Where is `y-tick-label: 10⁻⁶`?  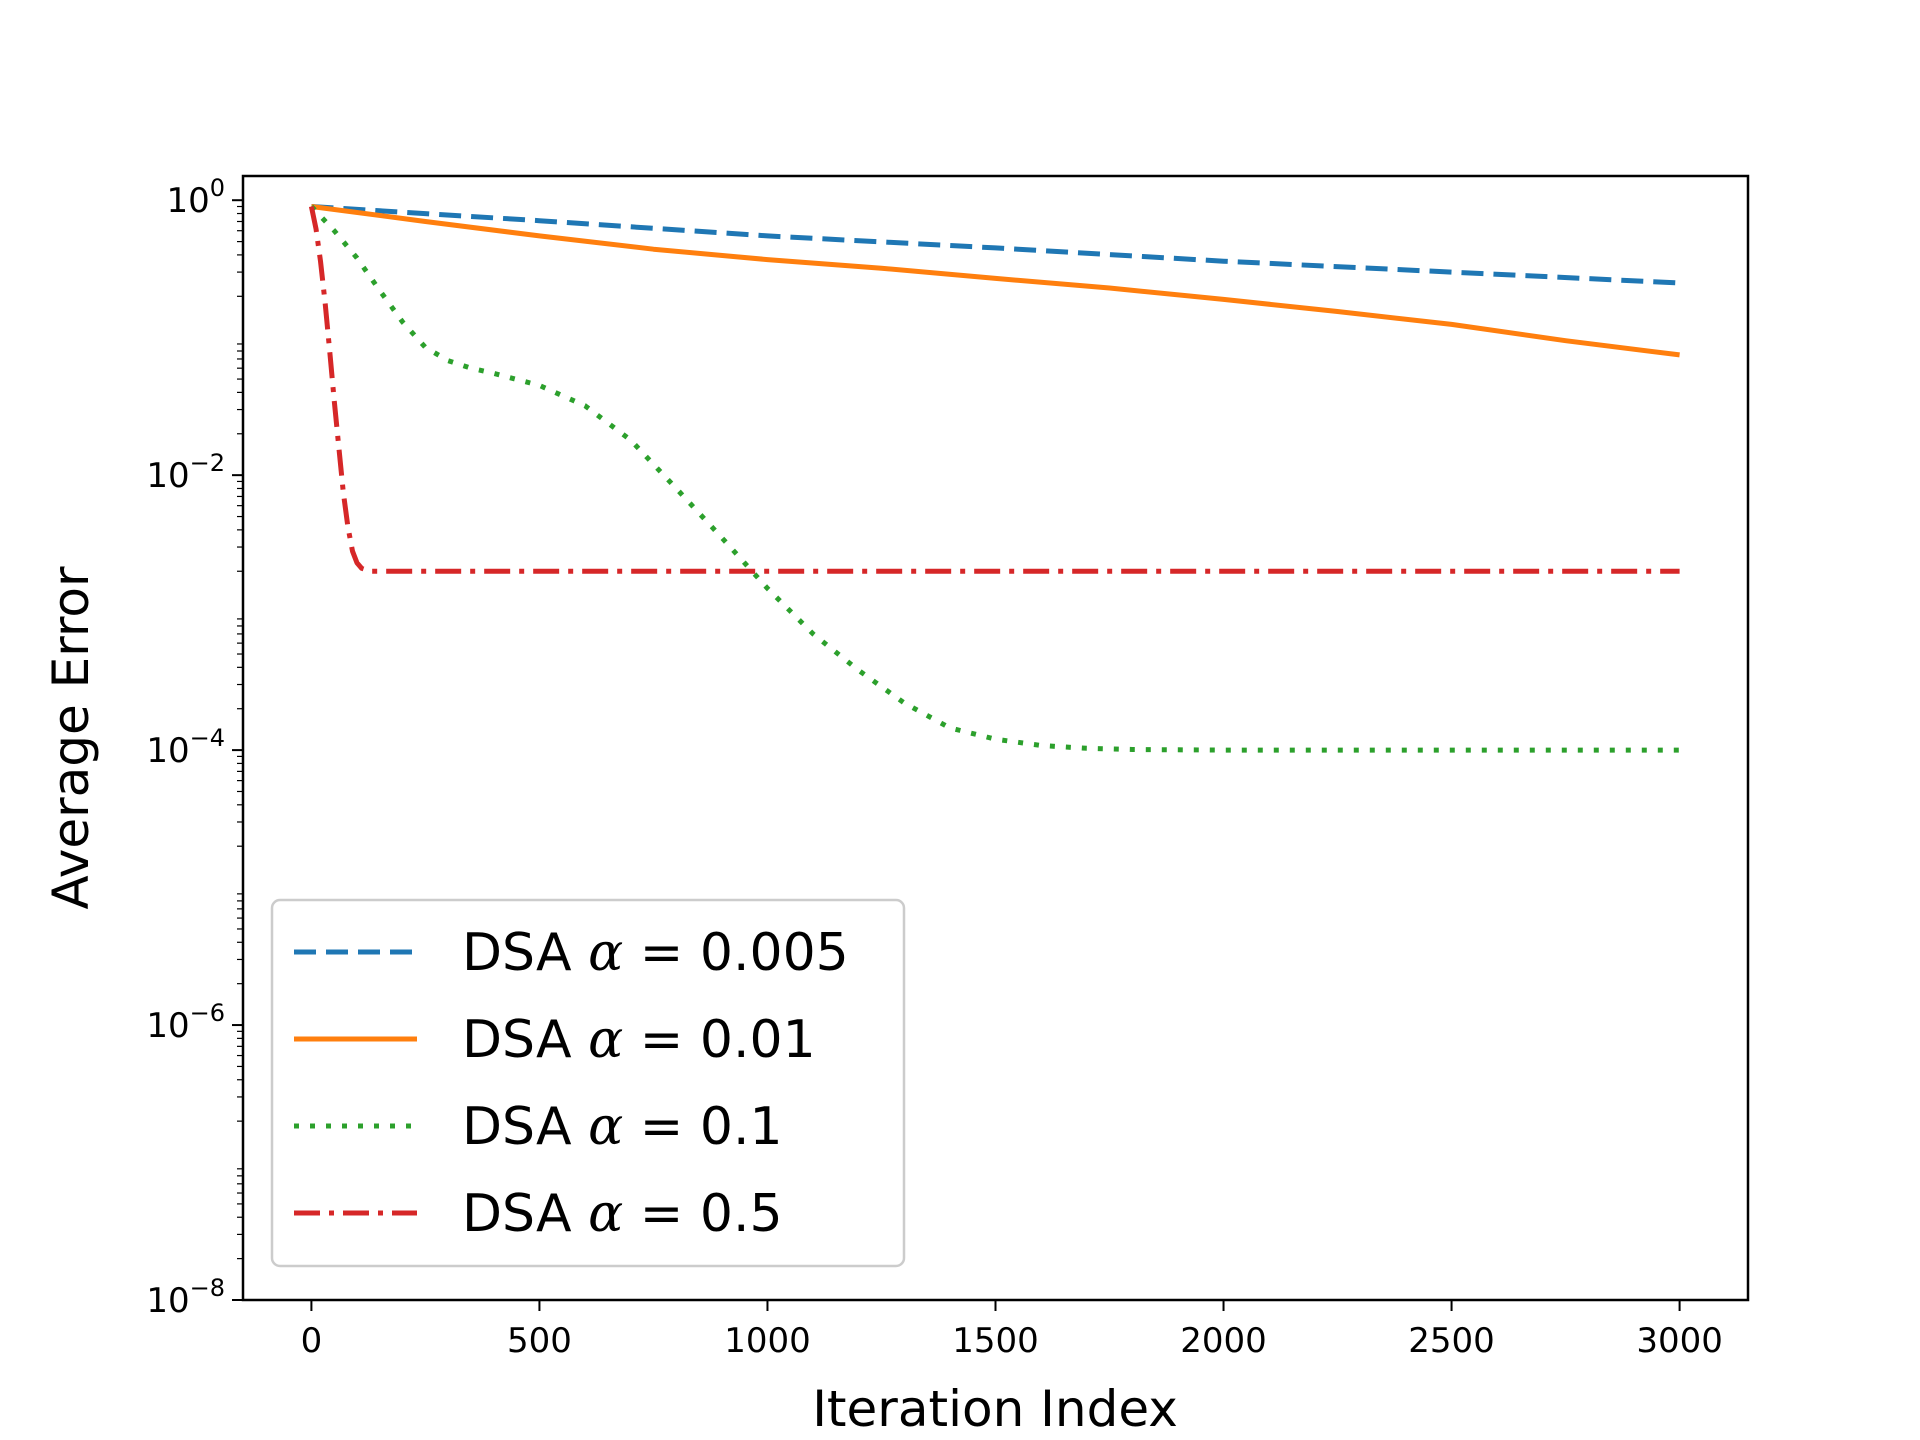 y-tick-label: 10⁻⁶ is located at coordinates (185, 1022).